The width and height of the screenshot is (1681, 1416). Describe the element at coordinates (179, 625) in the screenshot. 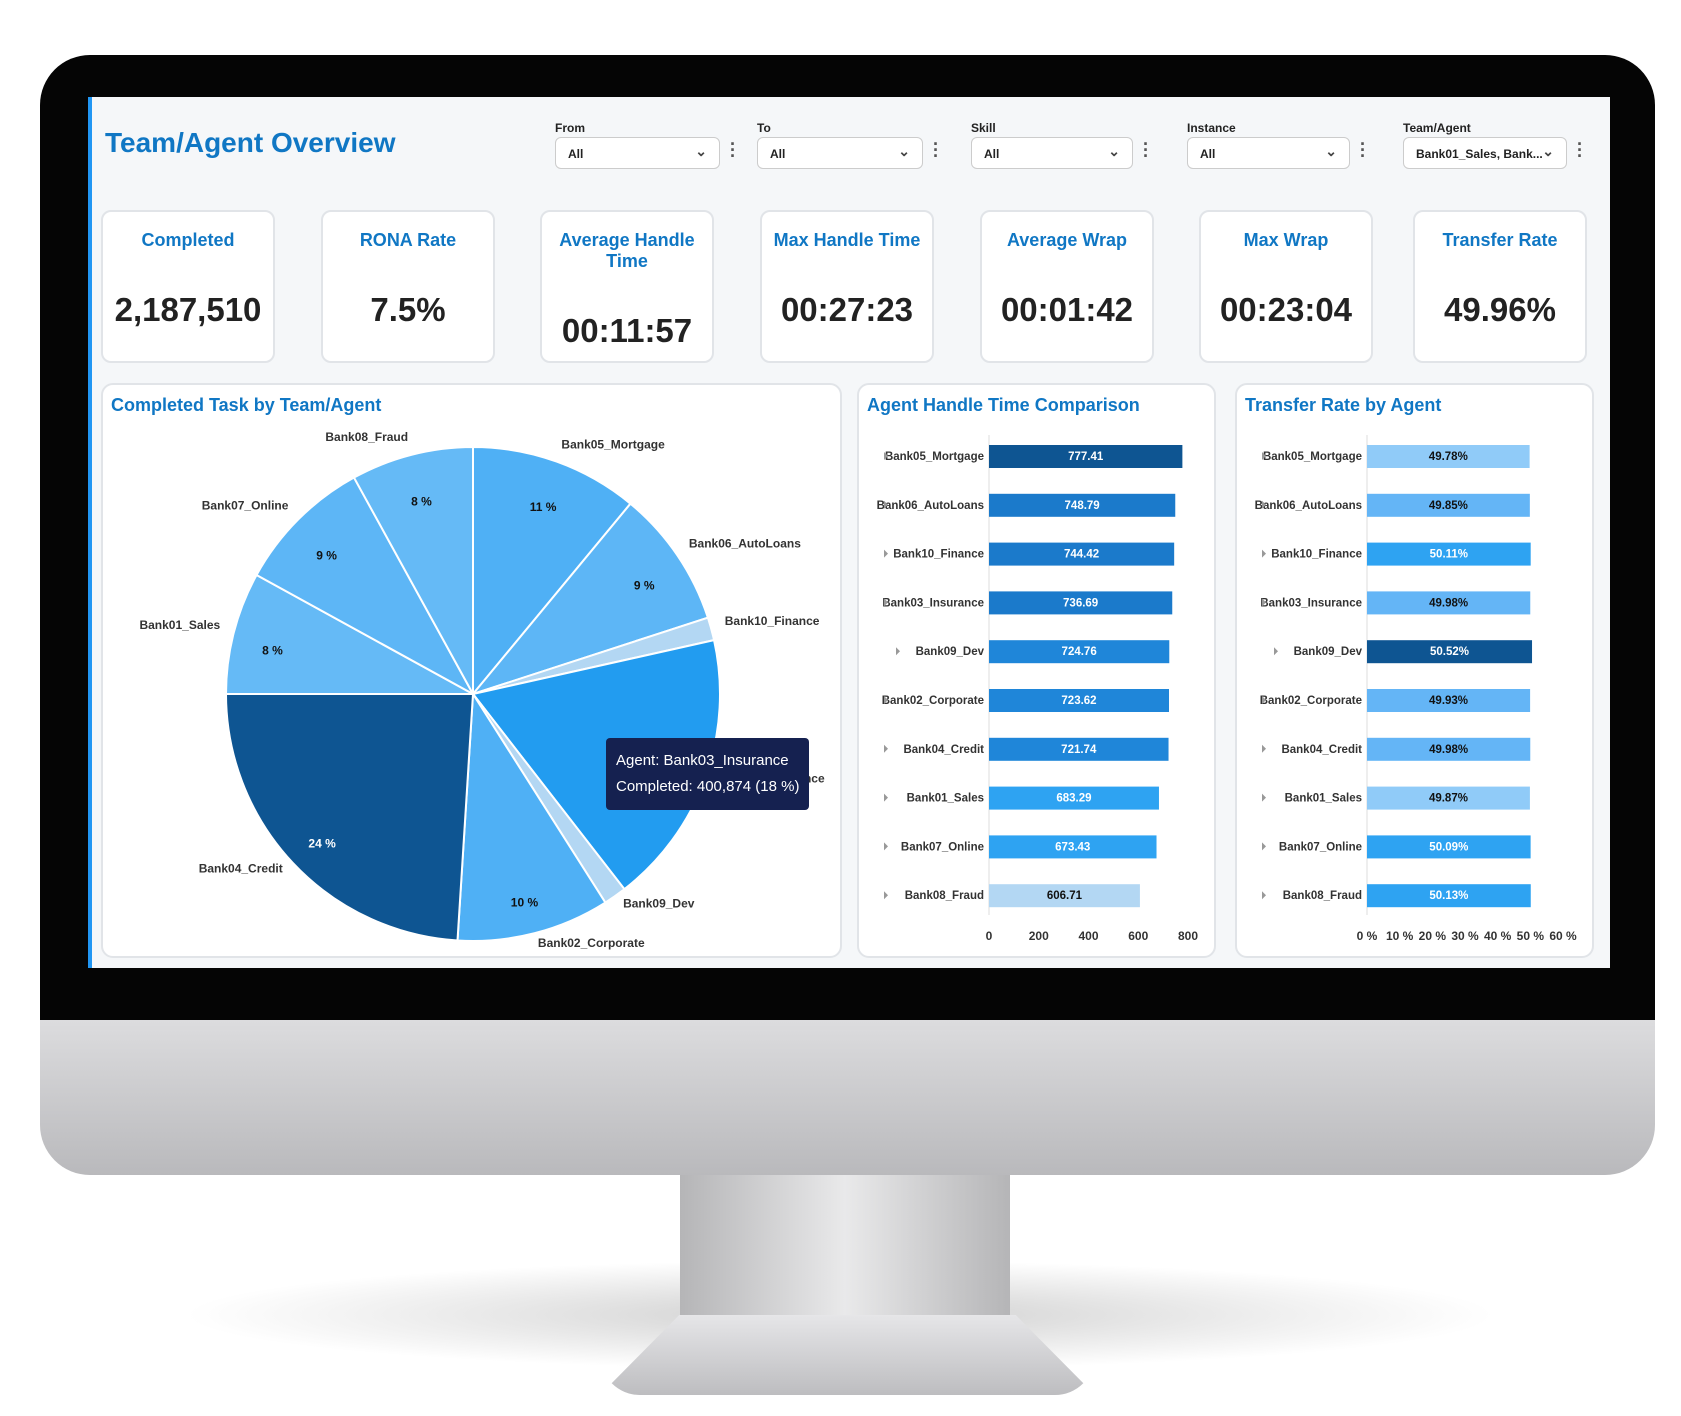

I see `pie-slice-label: Bank01_Sales` at that location.